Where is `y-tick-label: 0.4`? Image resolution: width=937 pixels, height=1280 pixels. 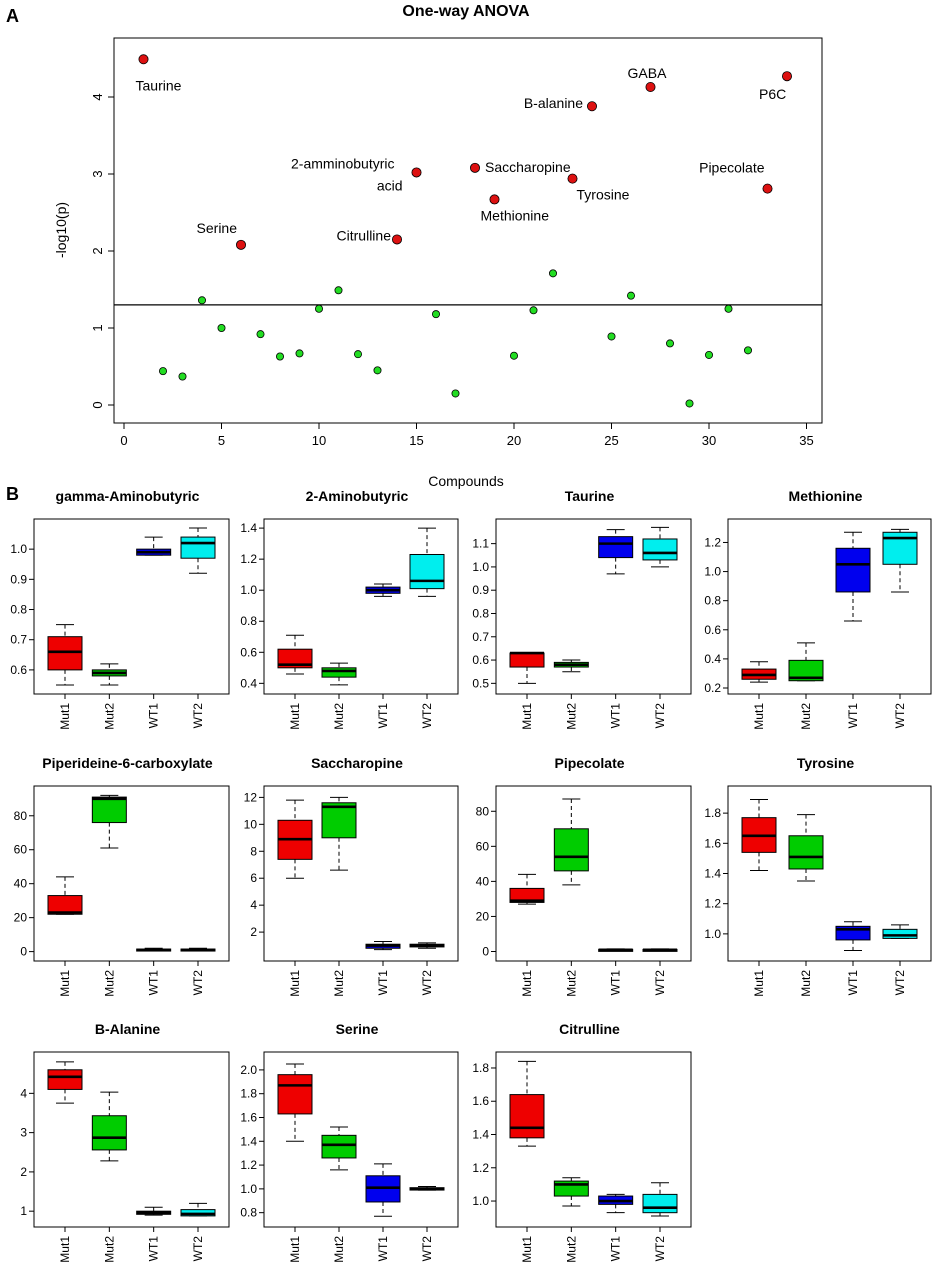
y-tick-label: 0.4 is located at coordinates (712, 659).